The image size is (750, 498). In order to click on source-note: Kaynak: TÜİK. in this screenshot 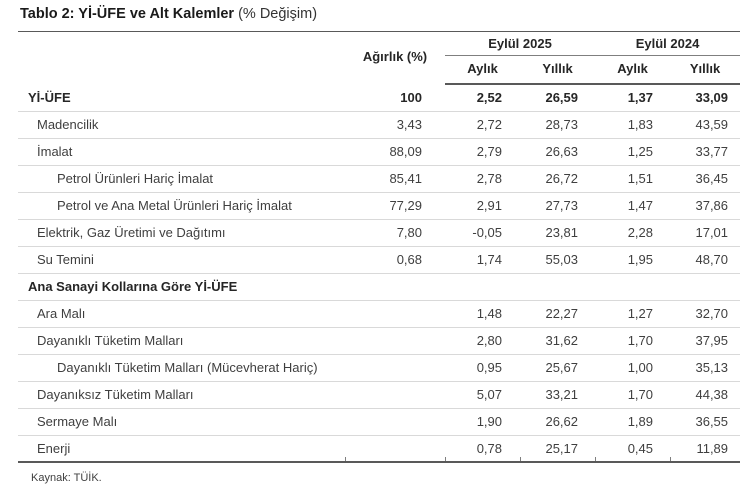, I will do `click(66, 478)`.